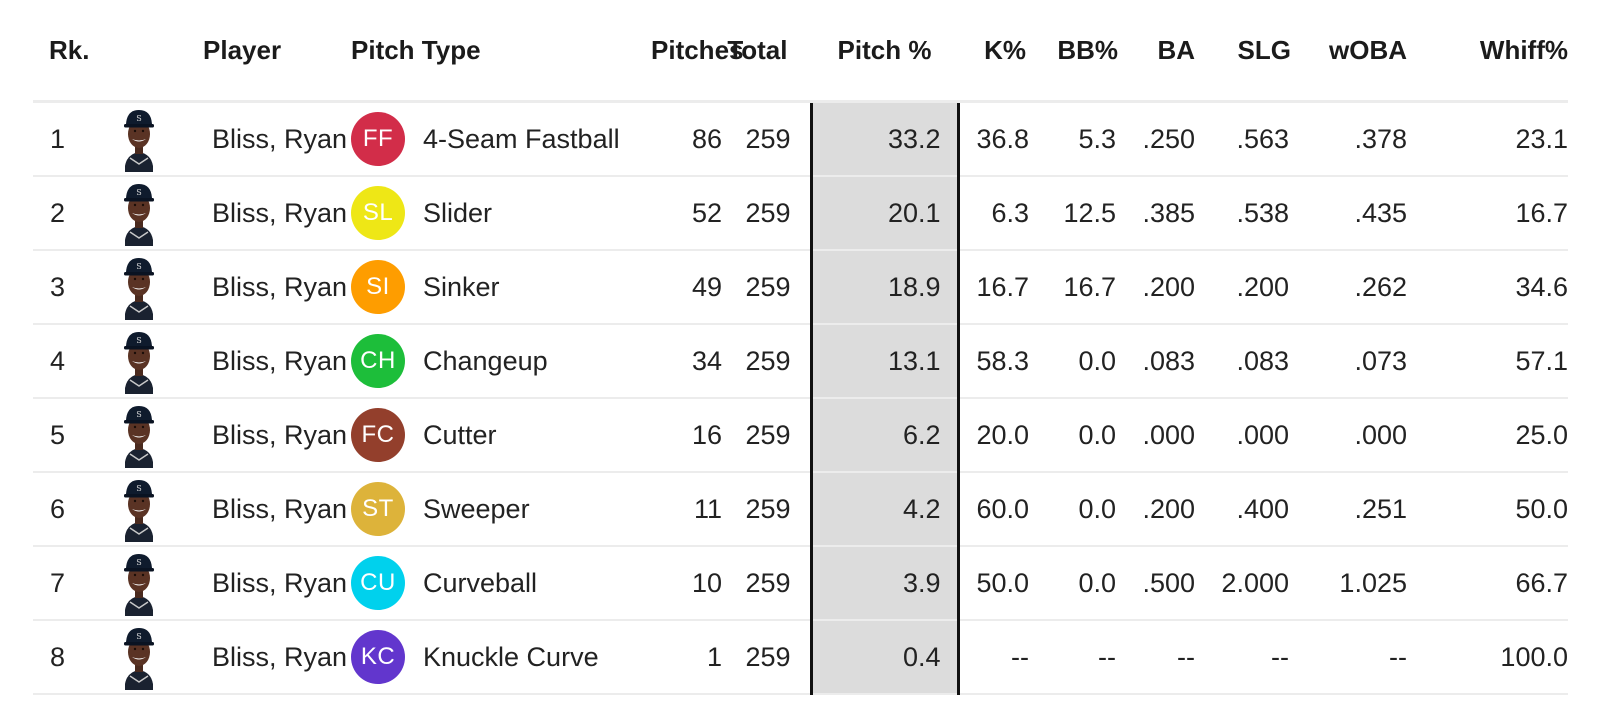 The height and width of the screenshot is (716, 1600). I want to click on pitches-cell: 1, so click(686, 657).